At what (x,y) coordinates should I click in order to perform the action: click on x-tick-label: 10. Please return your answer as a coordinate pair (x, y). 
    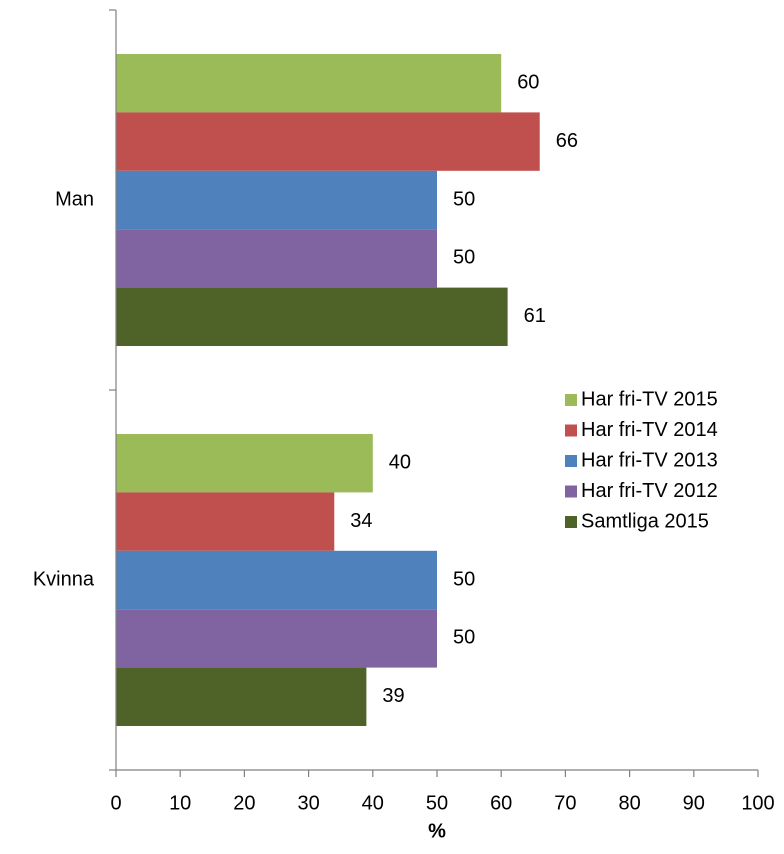
    Looking at the image, I should click on (180, 803).